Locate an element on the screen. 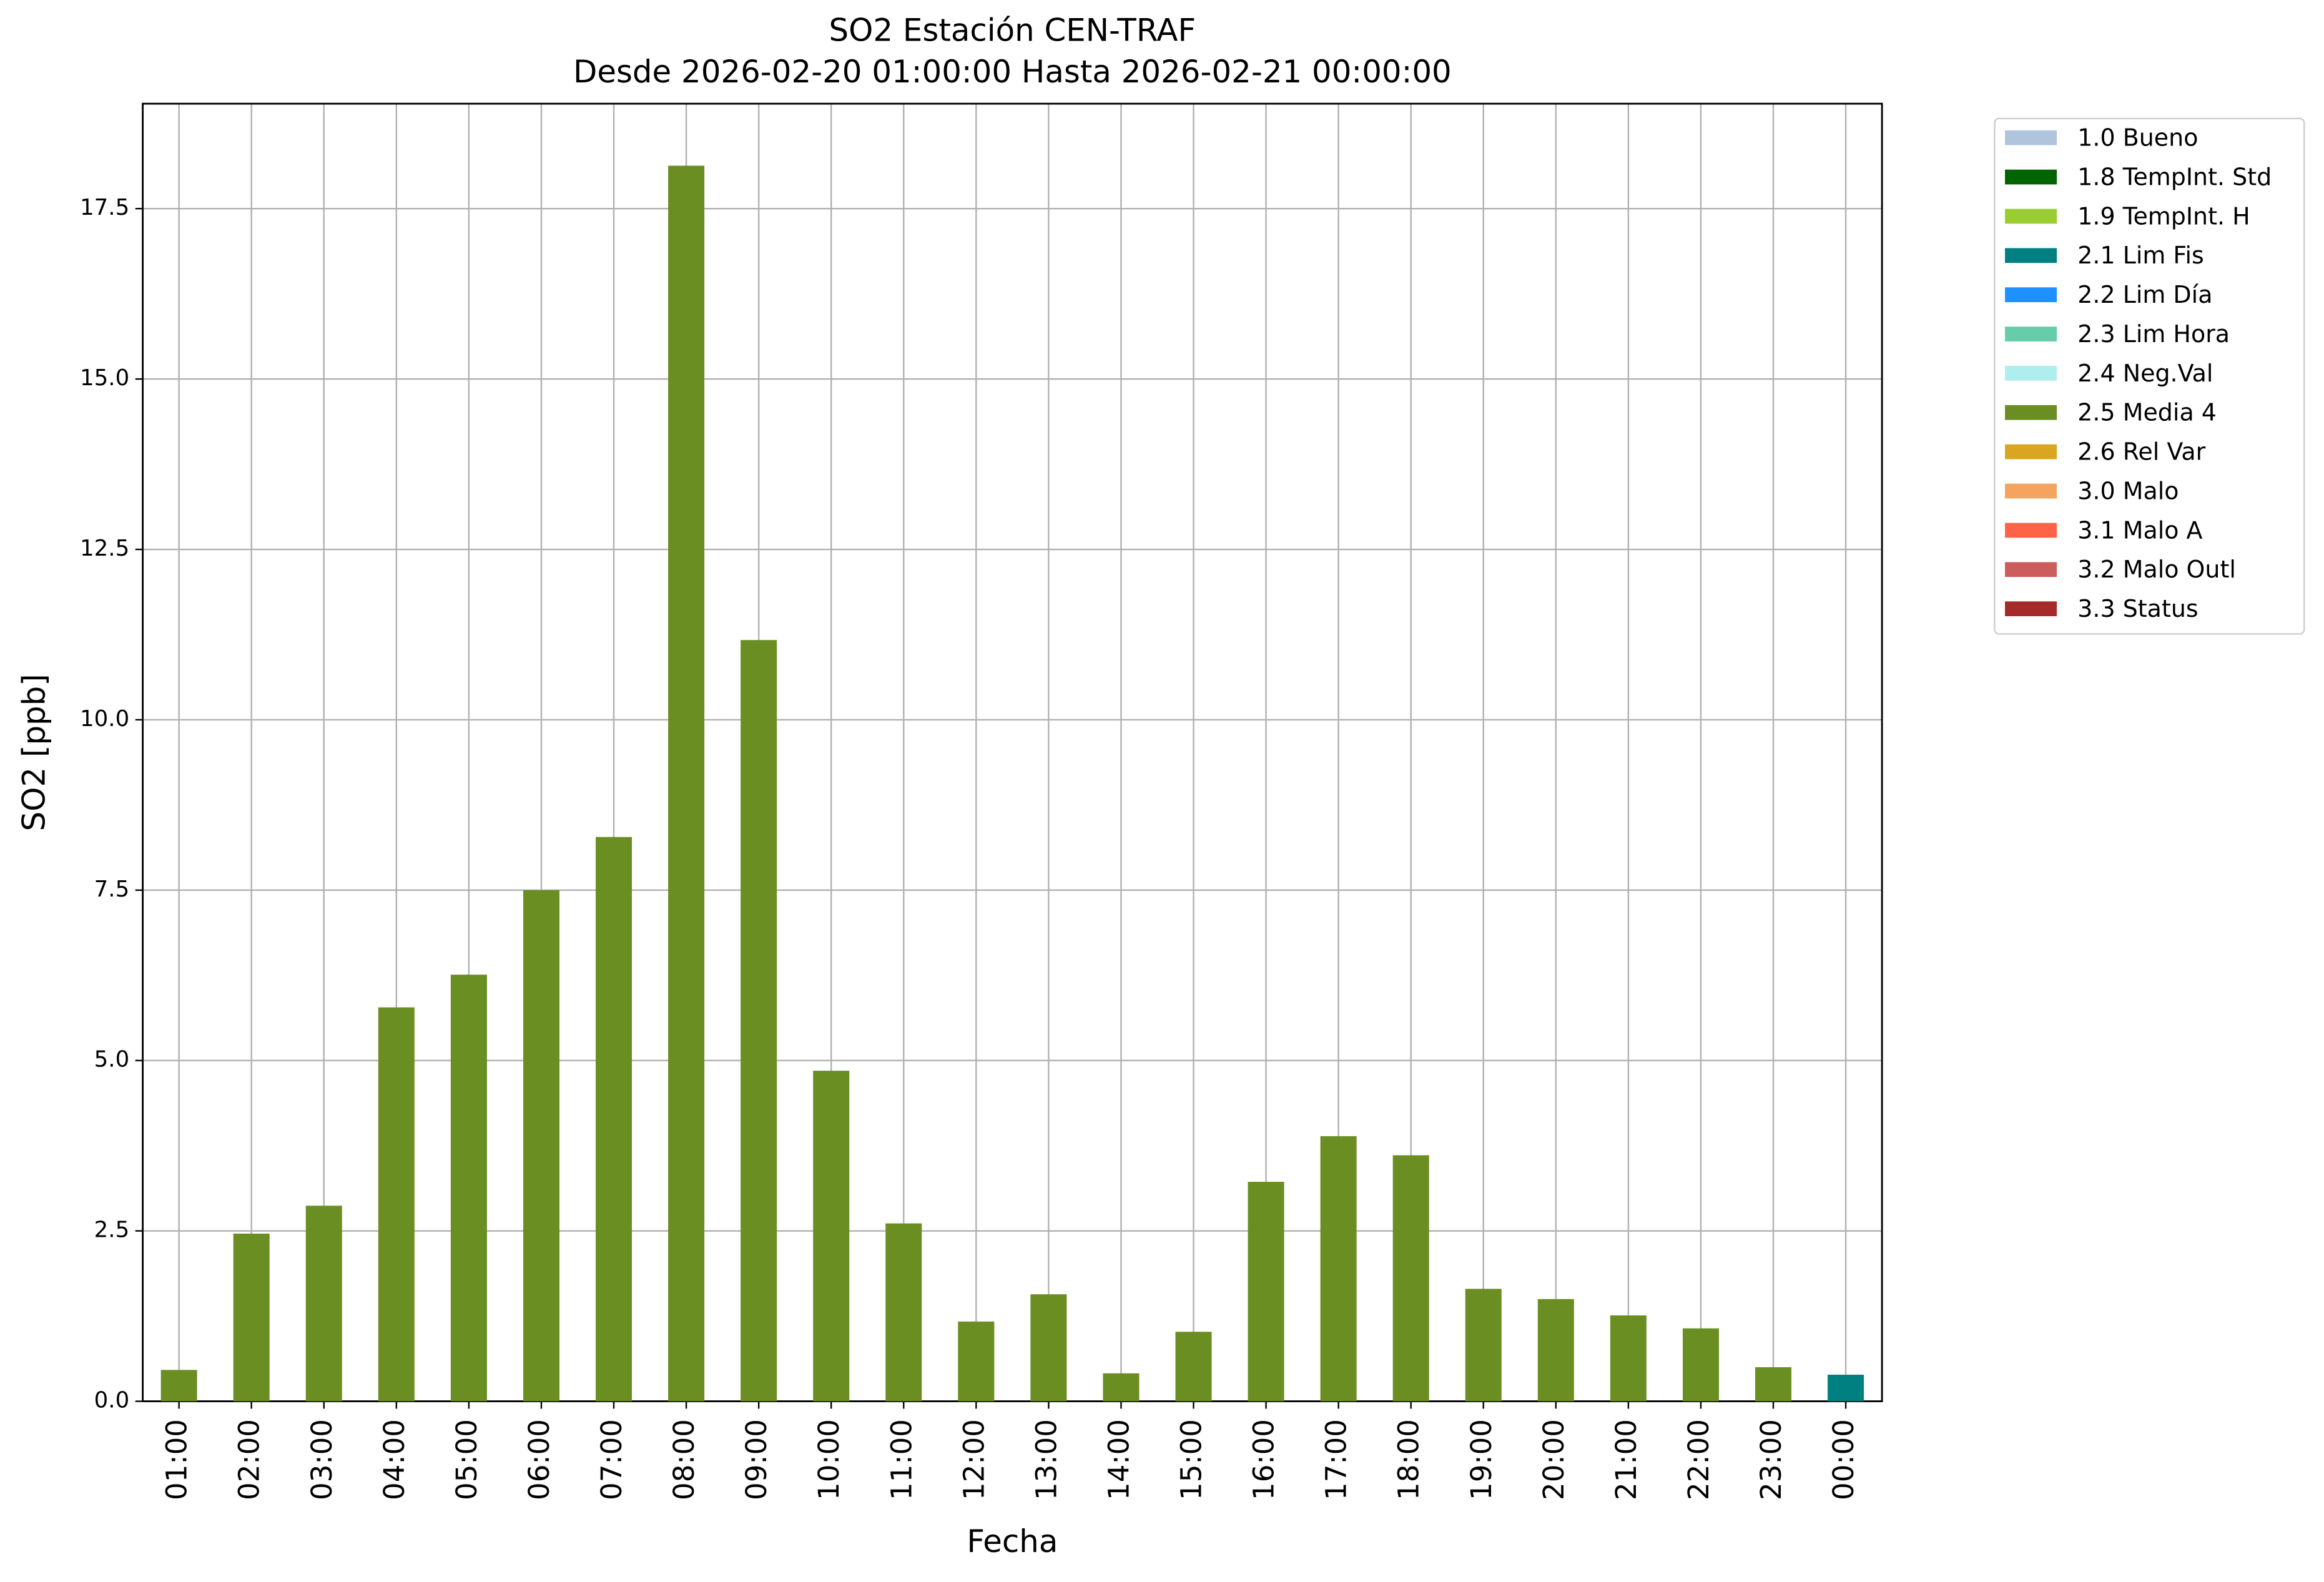 This screenshot has height=1582, width=2324. y-tick-label: 12.5 is located at coordinates (104, 548).